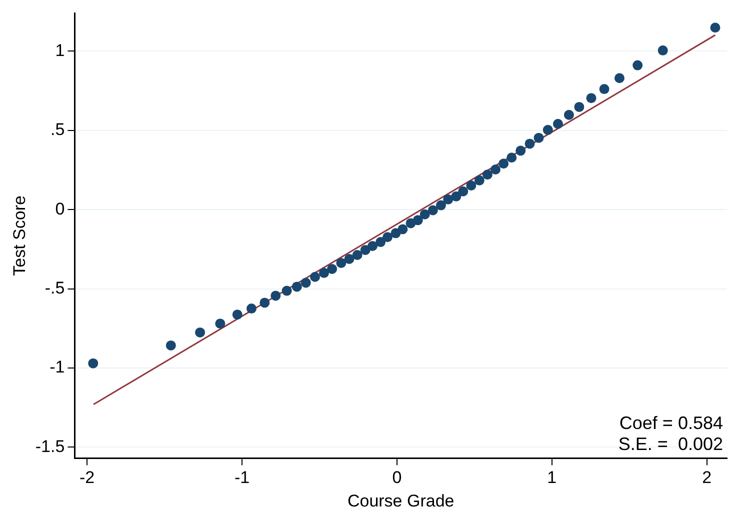 Image resolution: width=741 pixels, height=520 pixels. What do you see at coordinates (60, 50) in the screenshot?
I see `y-tick-label: 1` at bounding box center [60, 50].